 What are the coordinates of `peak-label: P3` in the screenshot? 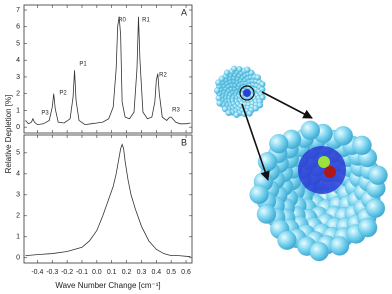 It's located at (45, 114).